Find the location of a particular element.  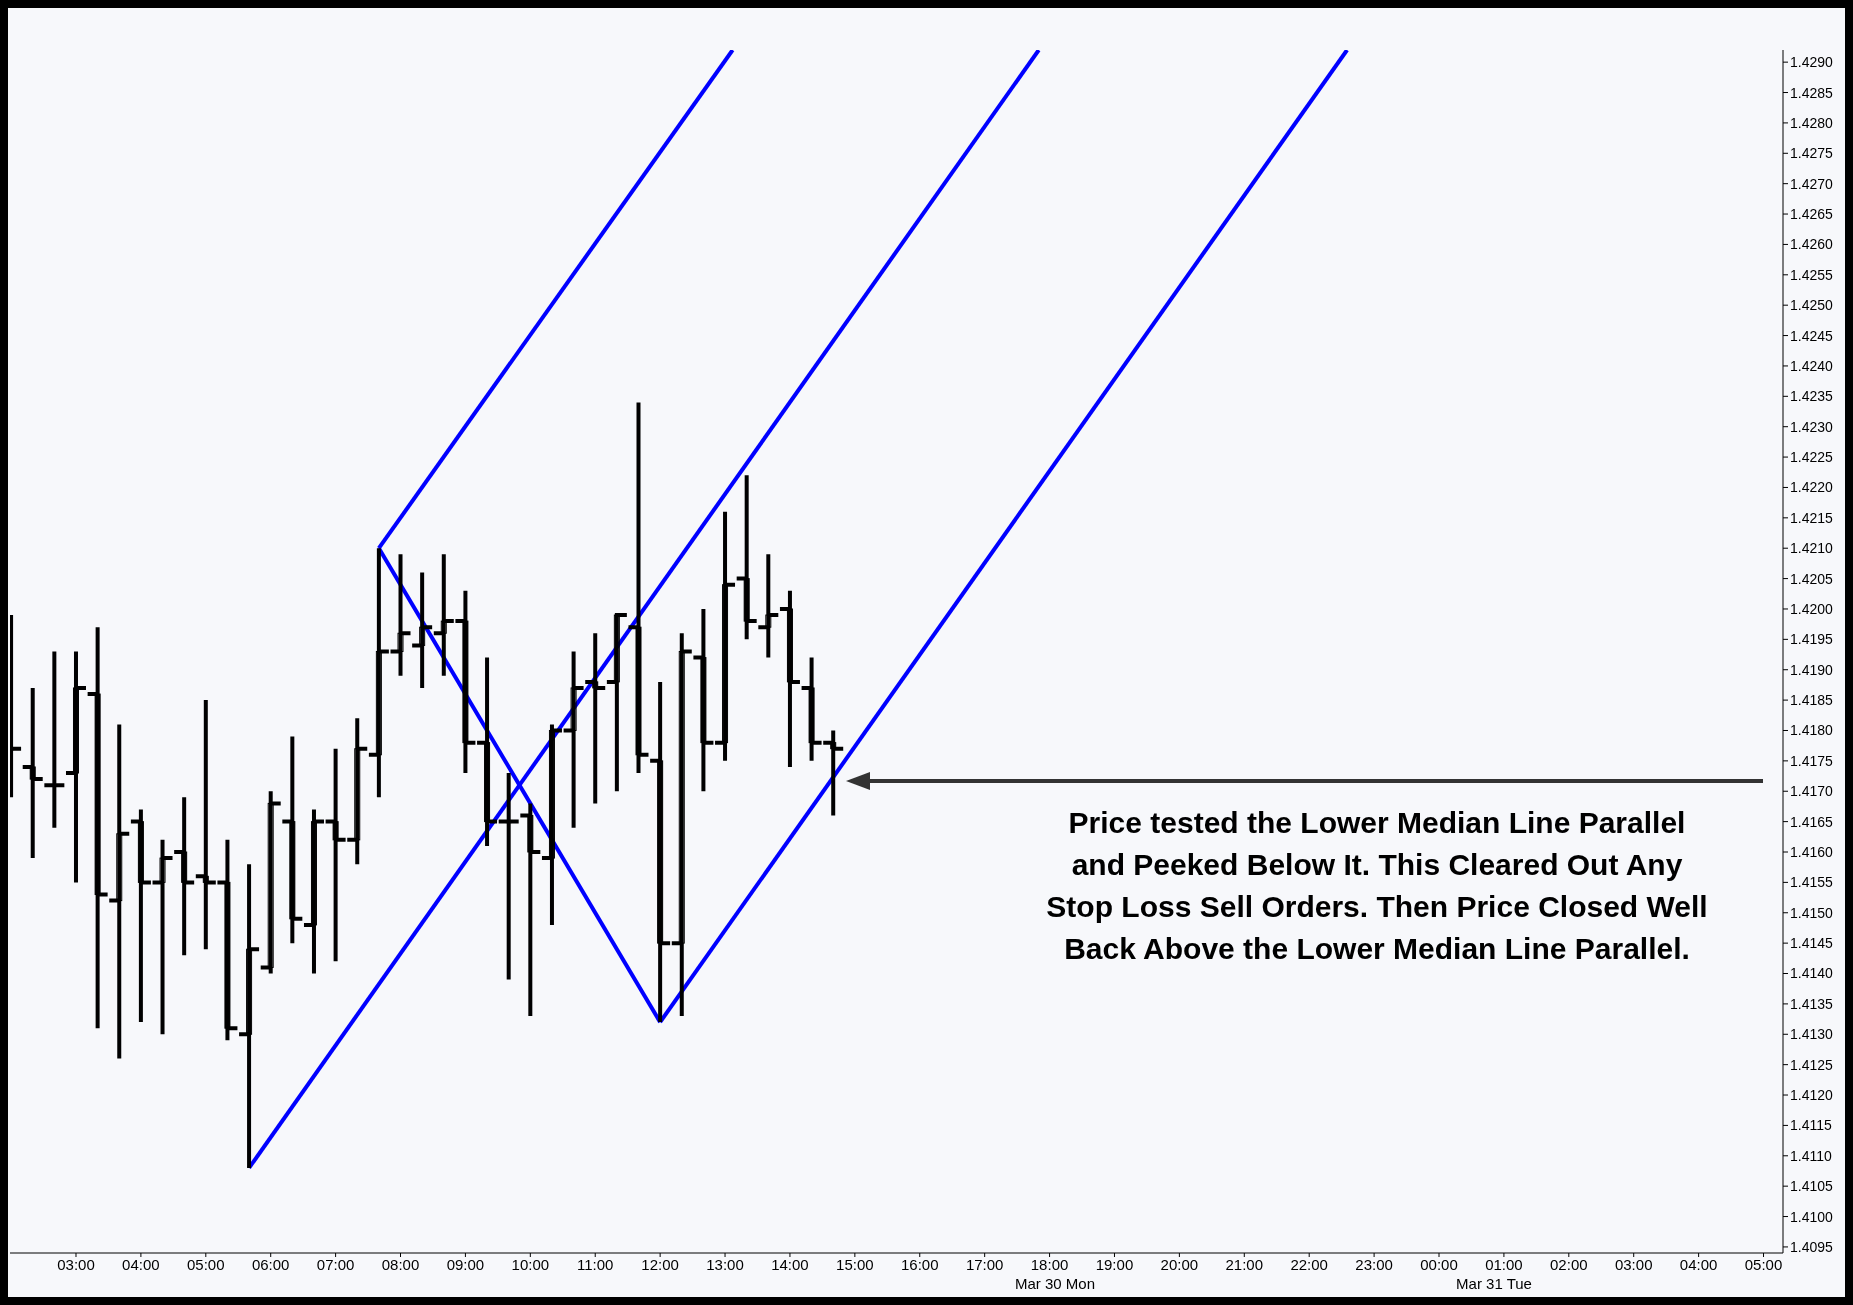

y-tick-label: 1.4210 is located at coordinates (1812, 548).